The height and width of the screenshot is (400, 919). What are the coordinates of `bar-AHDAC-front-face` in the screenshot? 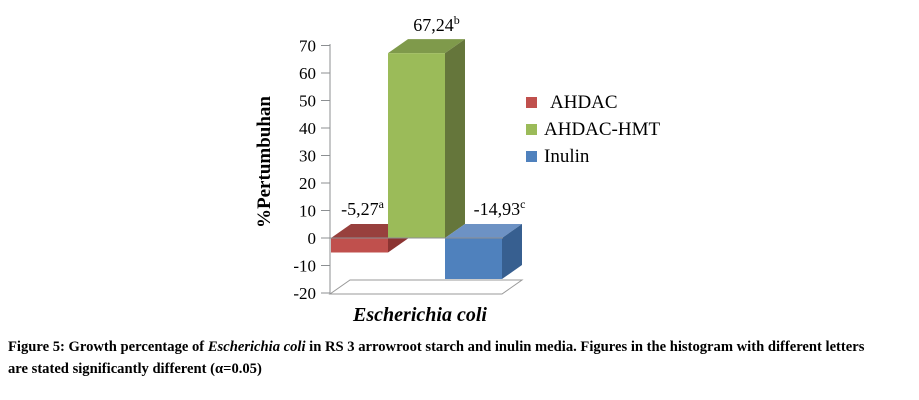 It's located at (359, 245).